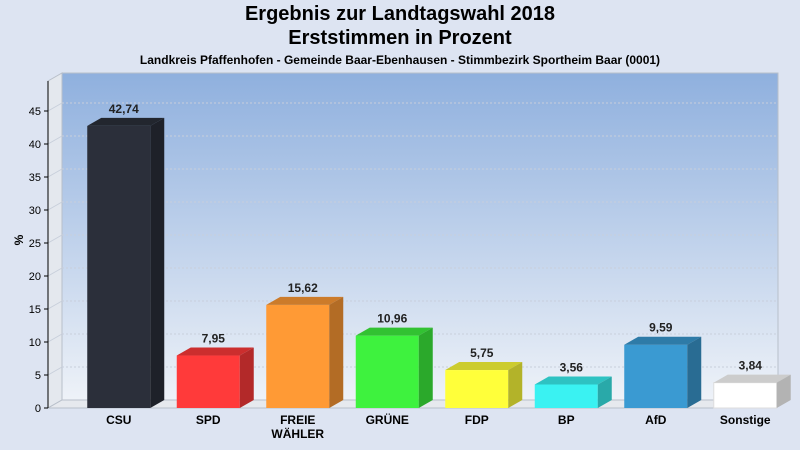 This screenshot has height=450, width=800. What do you see at coordinates (124, 109) in the screenshot?
I see `data-label: 42,74` at bounding box center [124, 109].